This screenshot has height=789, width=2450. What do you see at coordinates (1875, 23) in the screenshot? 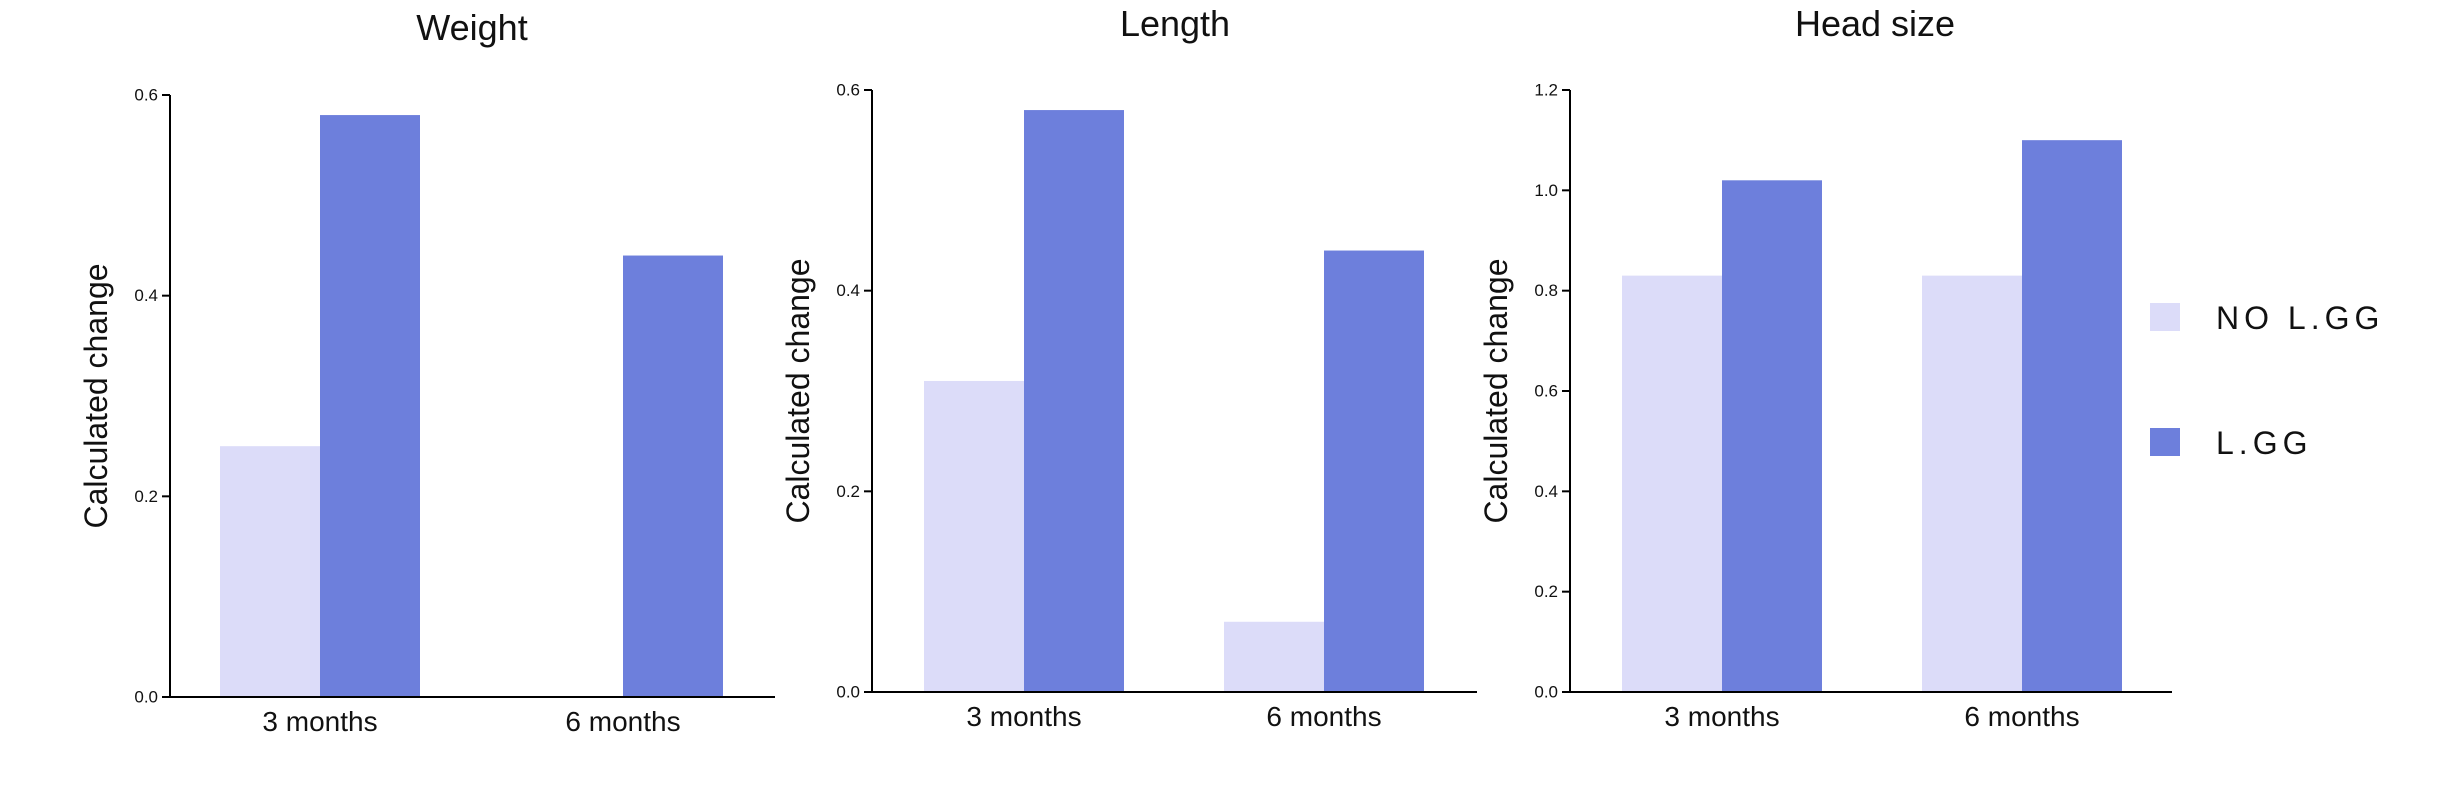
I see `chart-title: Head size` at bounding box center [1875, 23].